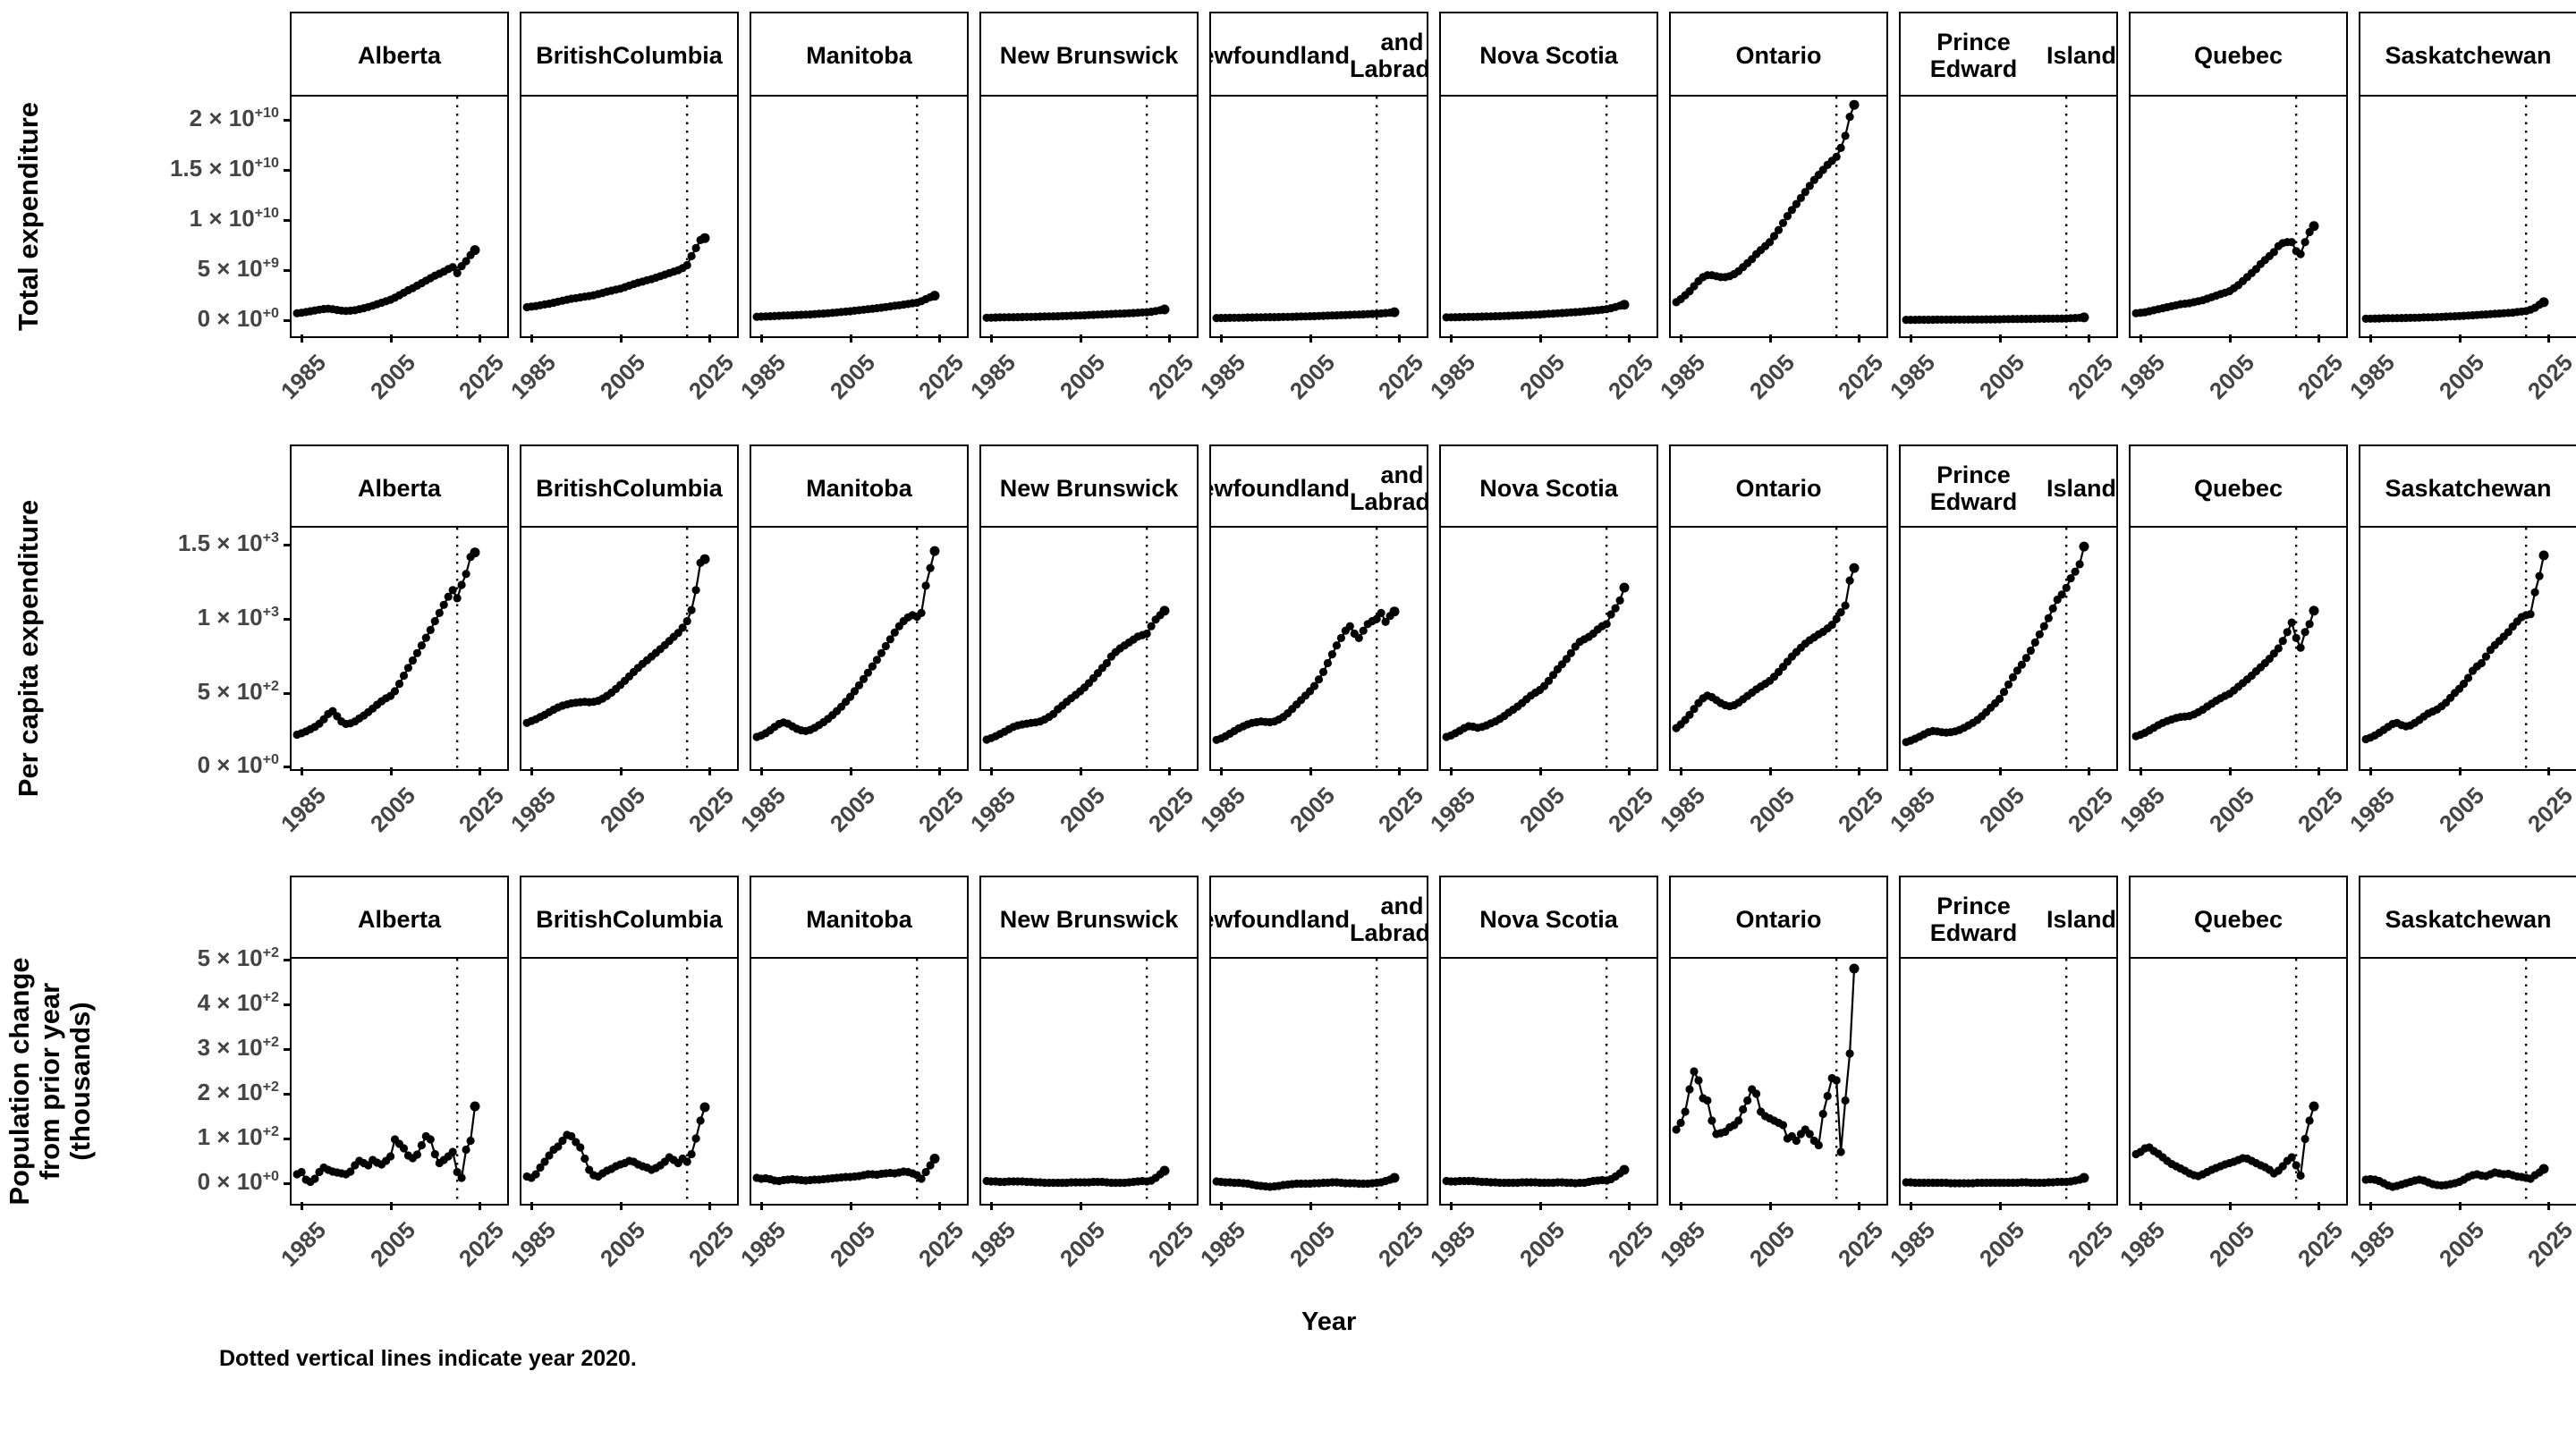 The height and width of the screenshot is (1439, 2576). What do you see at coordinates (1778, 55) in the screenshot?
I see `facet-strip: Ontario` at bounding box center [1778, 55].